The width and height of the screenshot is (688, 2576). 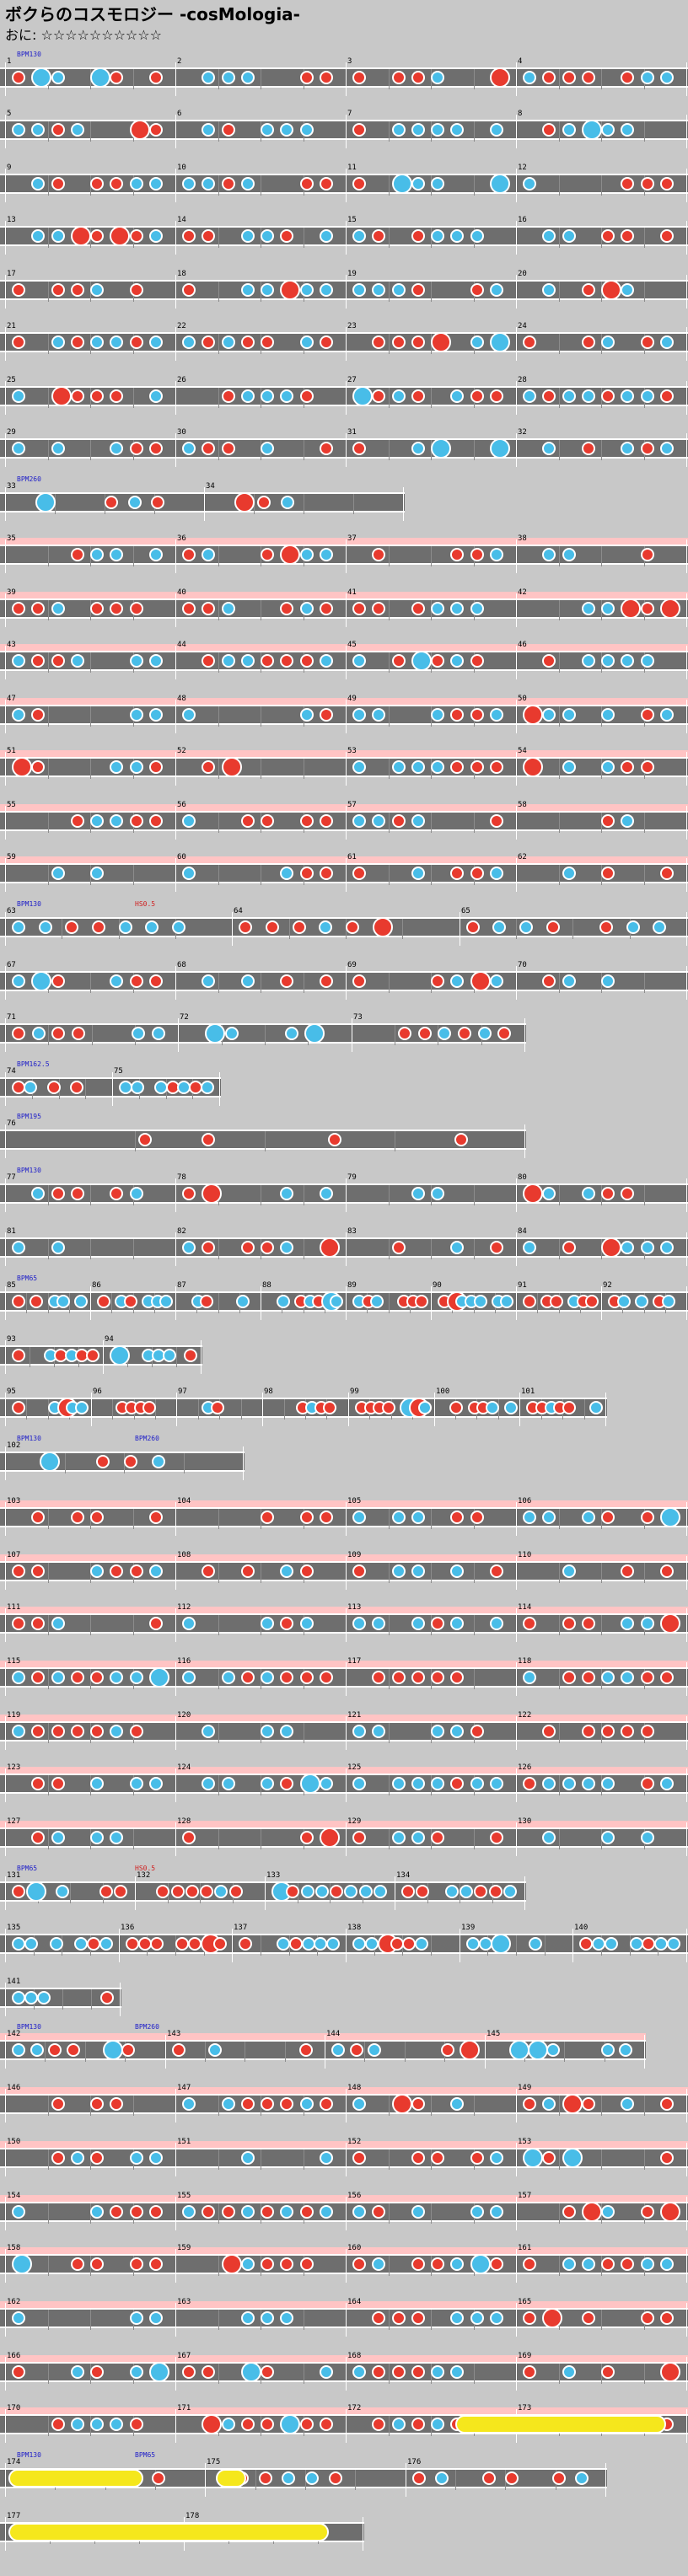 I want to click on measure-row: 174 175 176, so click(x=344, y=2479).